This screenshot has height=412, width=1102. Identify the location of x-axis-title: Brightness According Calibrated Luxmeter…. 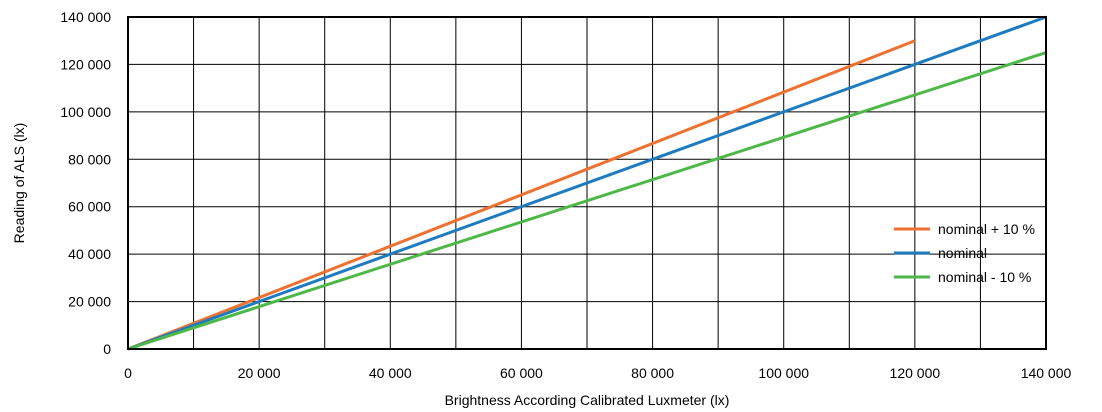
(587, 400).